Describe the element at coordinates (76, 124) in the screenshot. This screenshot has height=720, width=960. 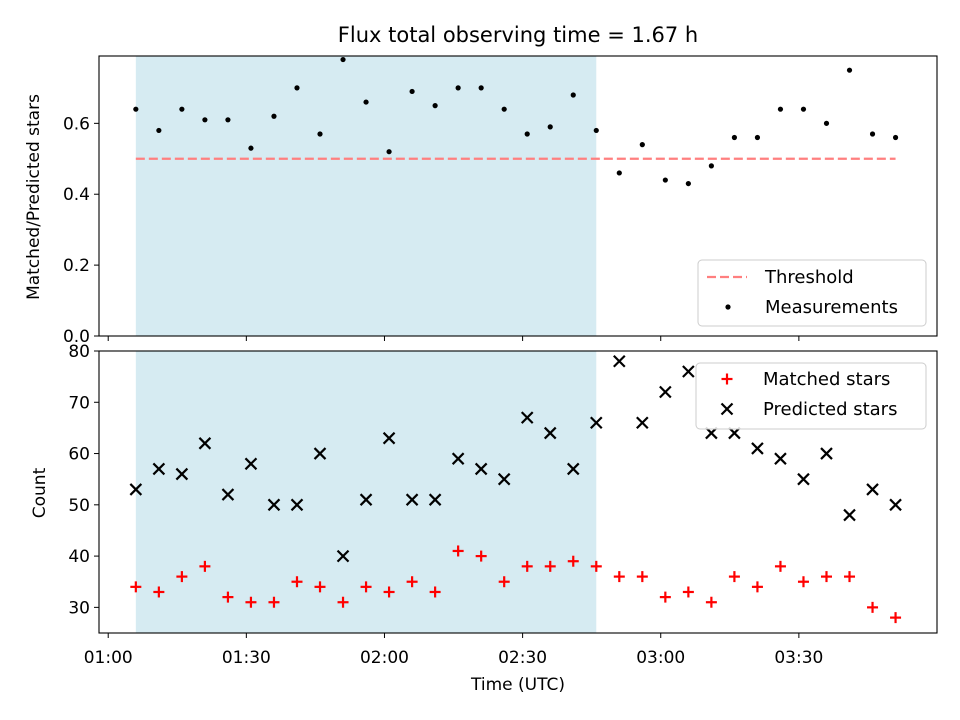
I see `ratio-ytick-label: 0.6` at that location.